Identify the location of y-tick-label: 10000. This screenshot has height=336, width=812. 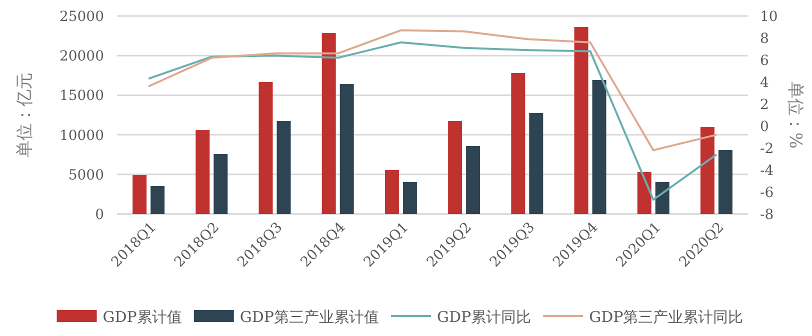
(81, 136).